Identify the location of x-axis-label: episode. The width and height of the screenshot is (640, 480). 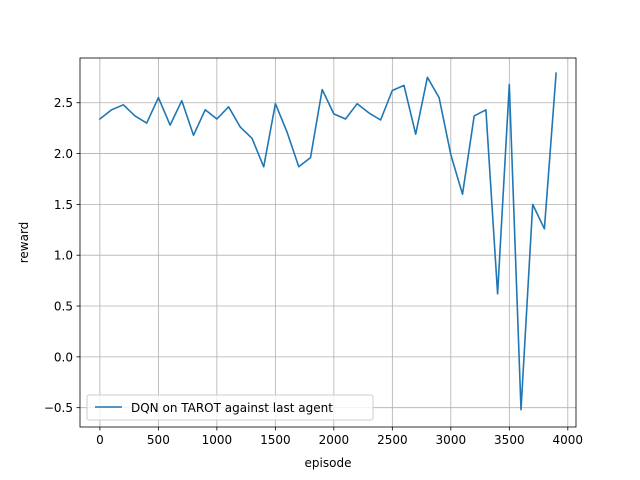
(328, 463).